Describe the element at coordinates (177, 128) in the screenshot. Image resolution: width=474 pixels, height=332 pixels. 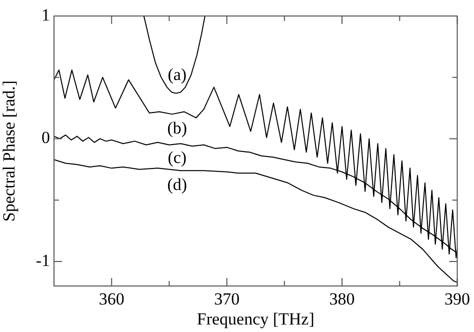
I see `series-label: (b)` at that location.